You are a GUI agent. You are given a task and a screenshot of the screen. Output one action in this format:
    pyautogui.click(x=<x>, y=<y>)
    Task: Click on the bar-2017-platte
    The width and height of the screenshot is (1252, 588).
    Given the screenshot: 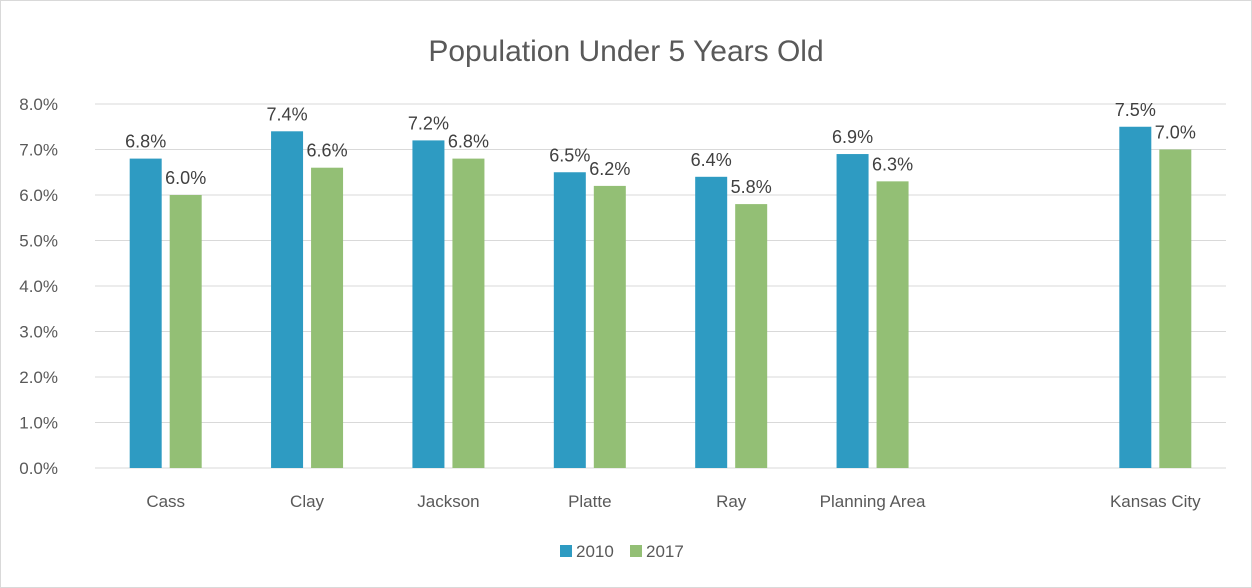 What is the action you would take?
    pyautogui.click(x=609, y=326)
    